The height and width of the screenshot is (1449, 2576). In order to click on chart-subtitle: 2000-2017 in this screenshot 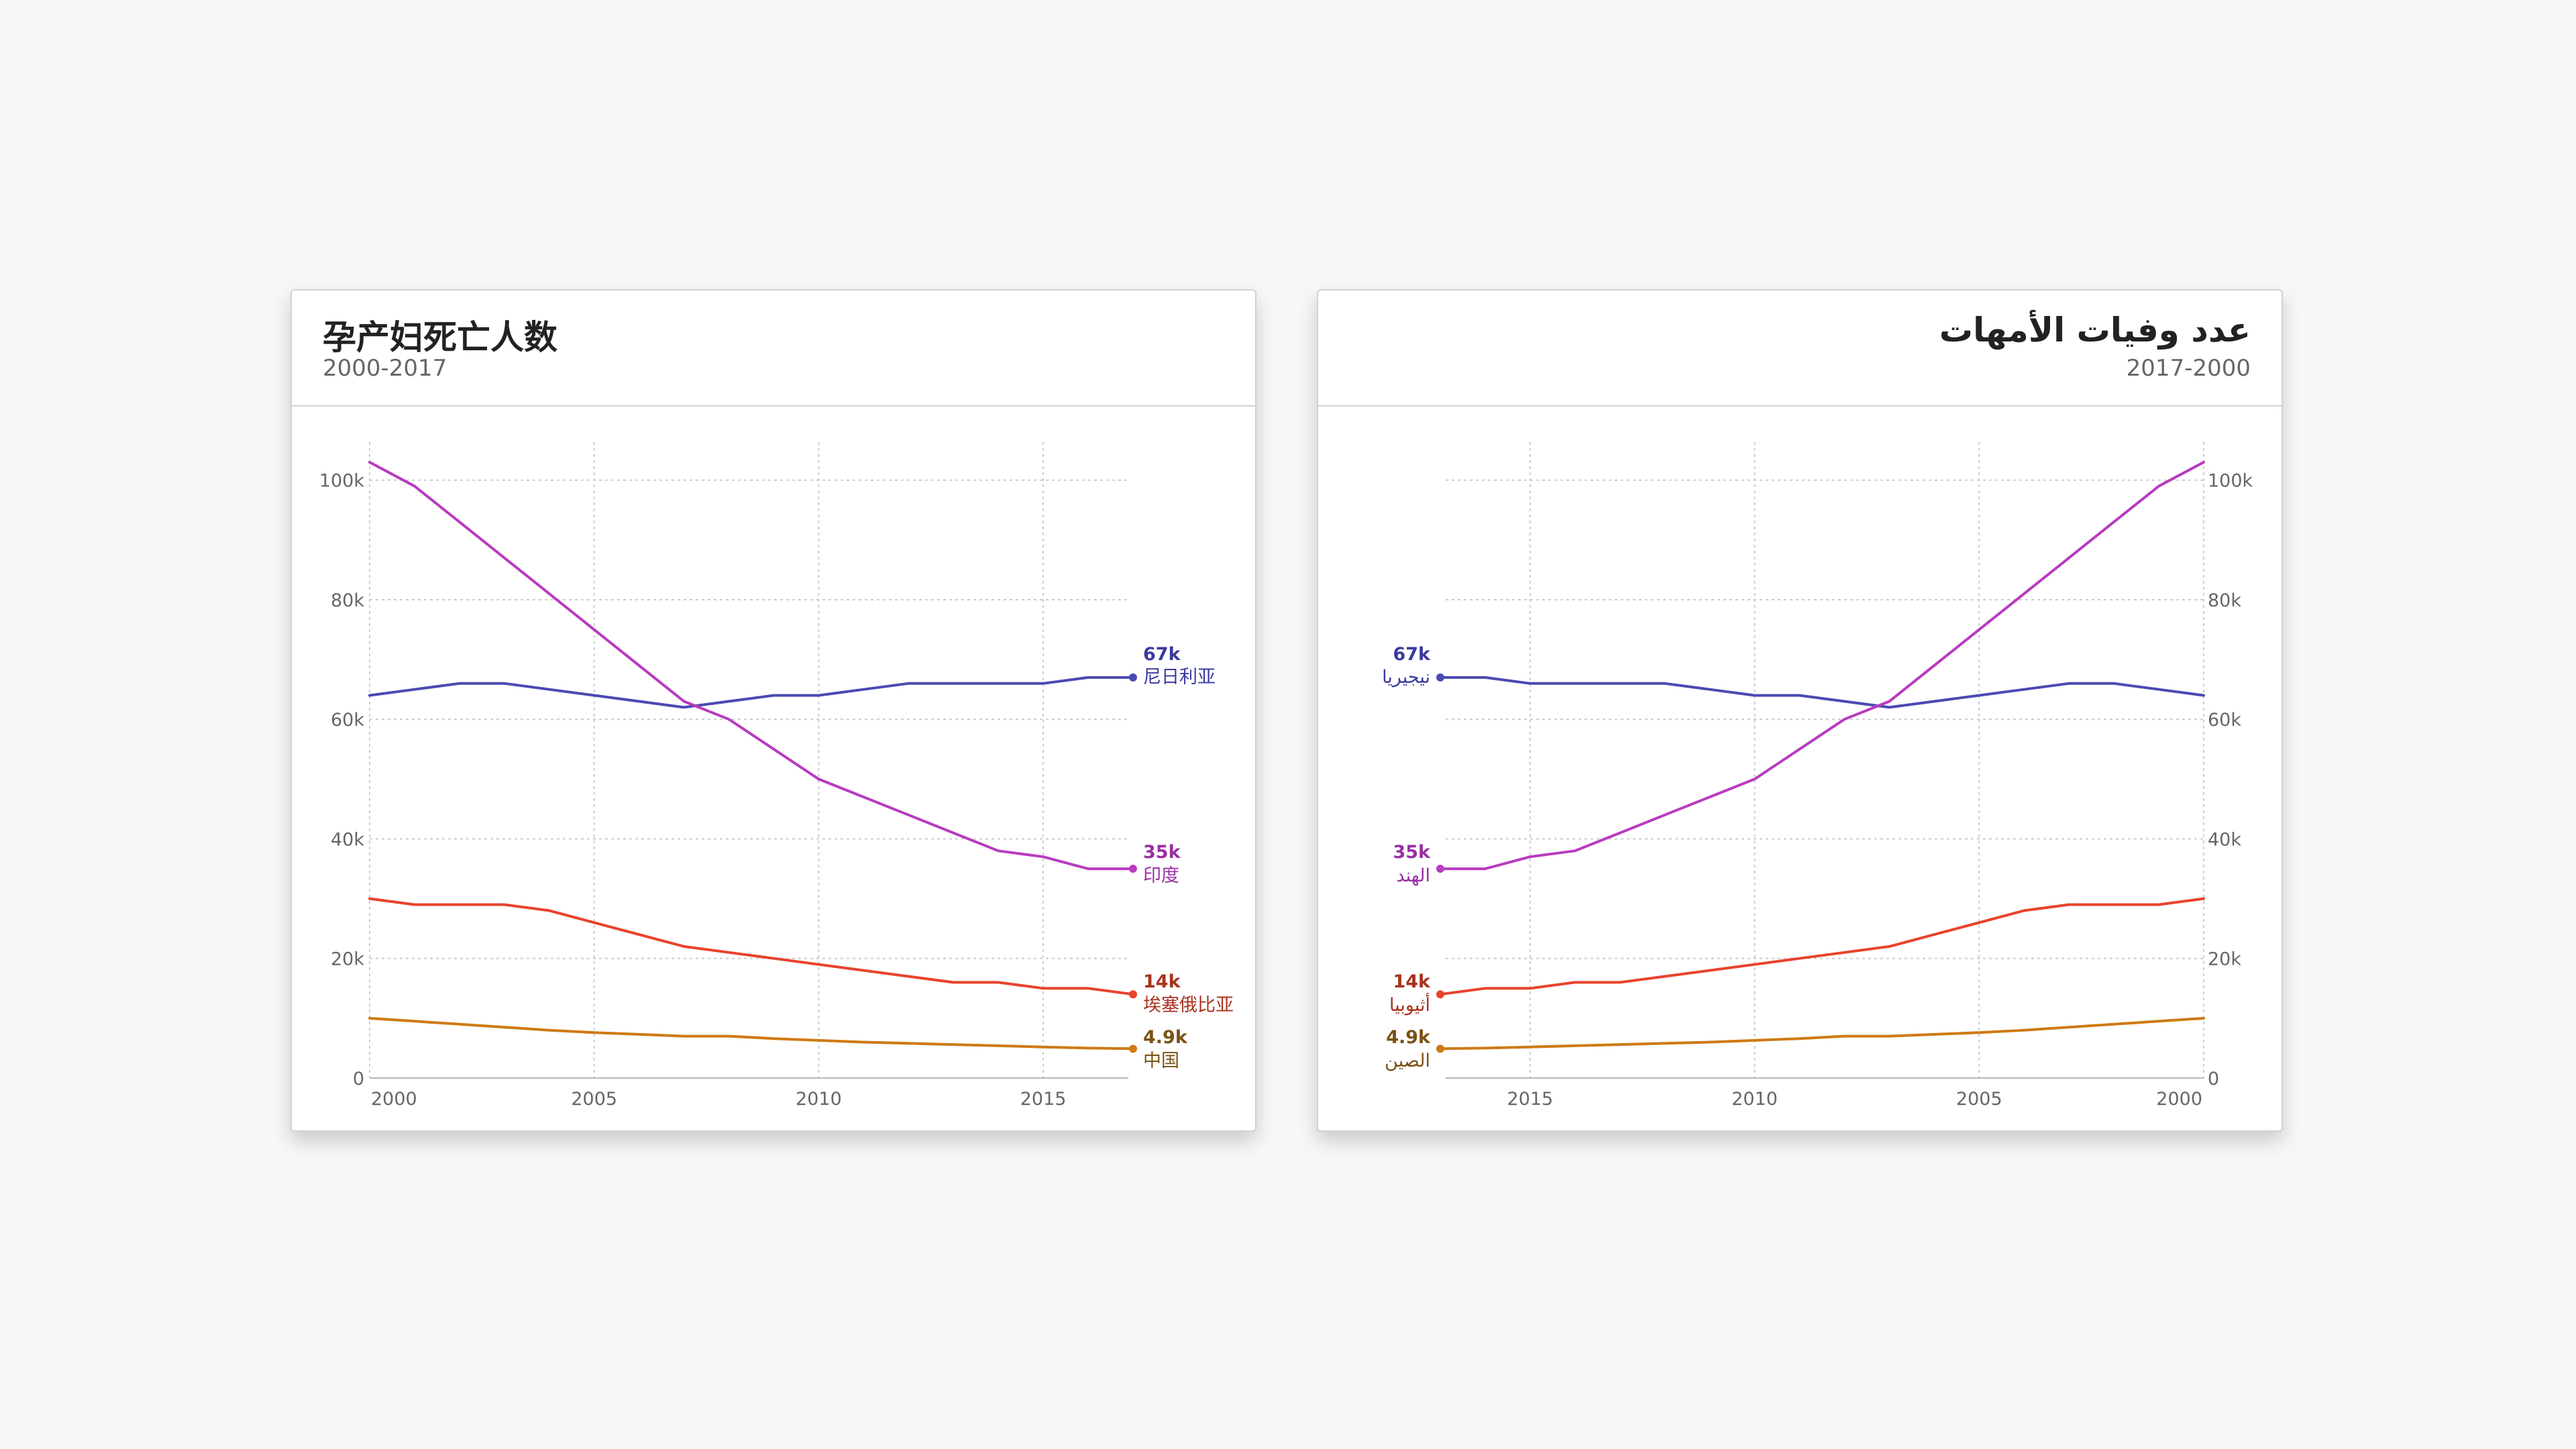, I will do `click(385, 368)`.